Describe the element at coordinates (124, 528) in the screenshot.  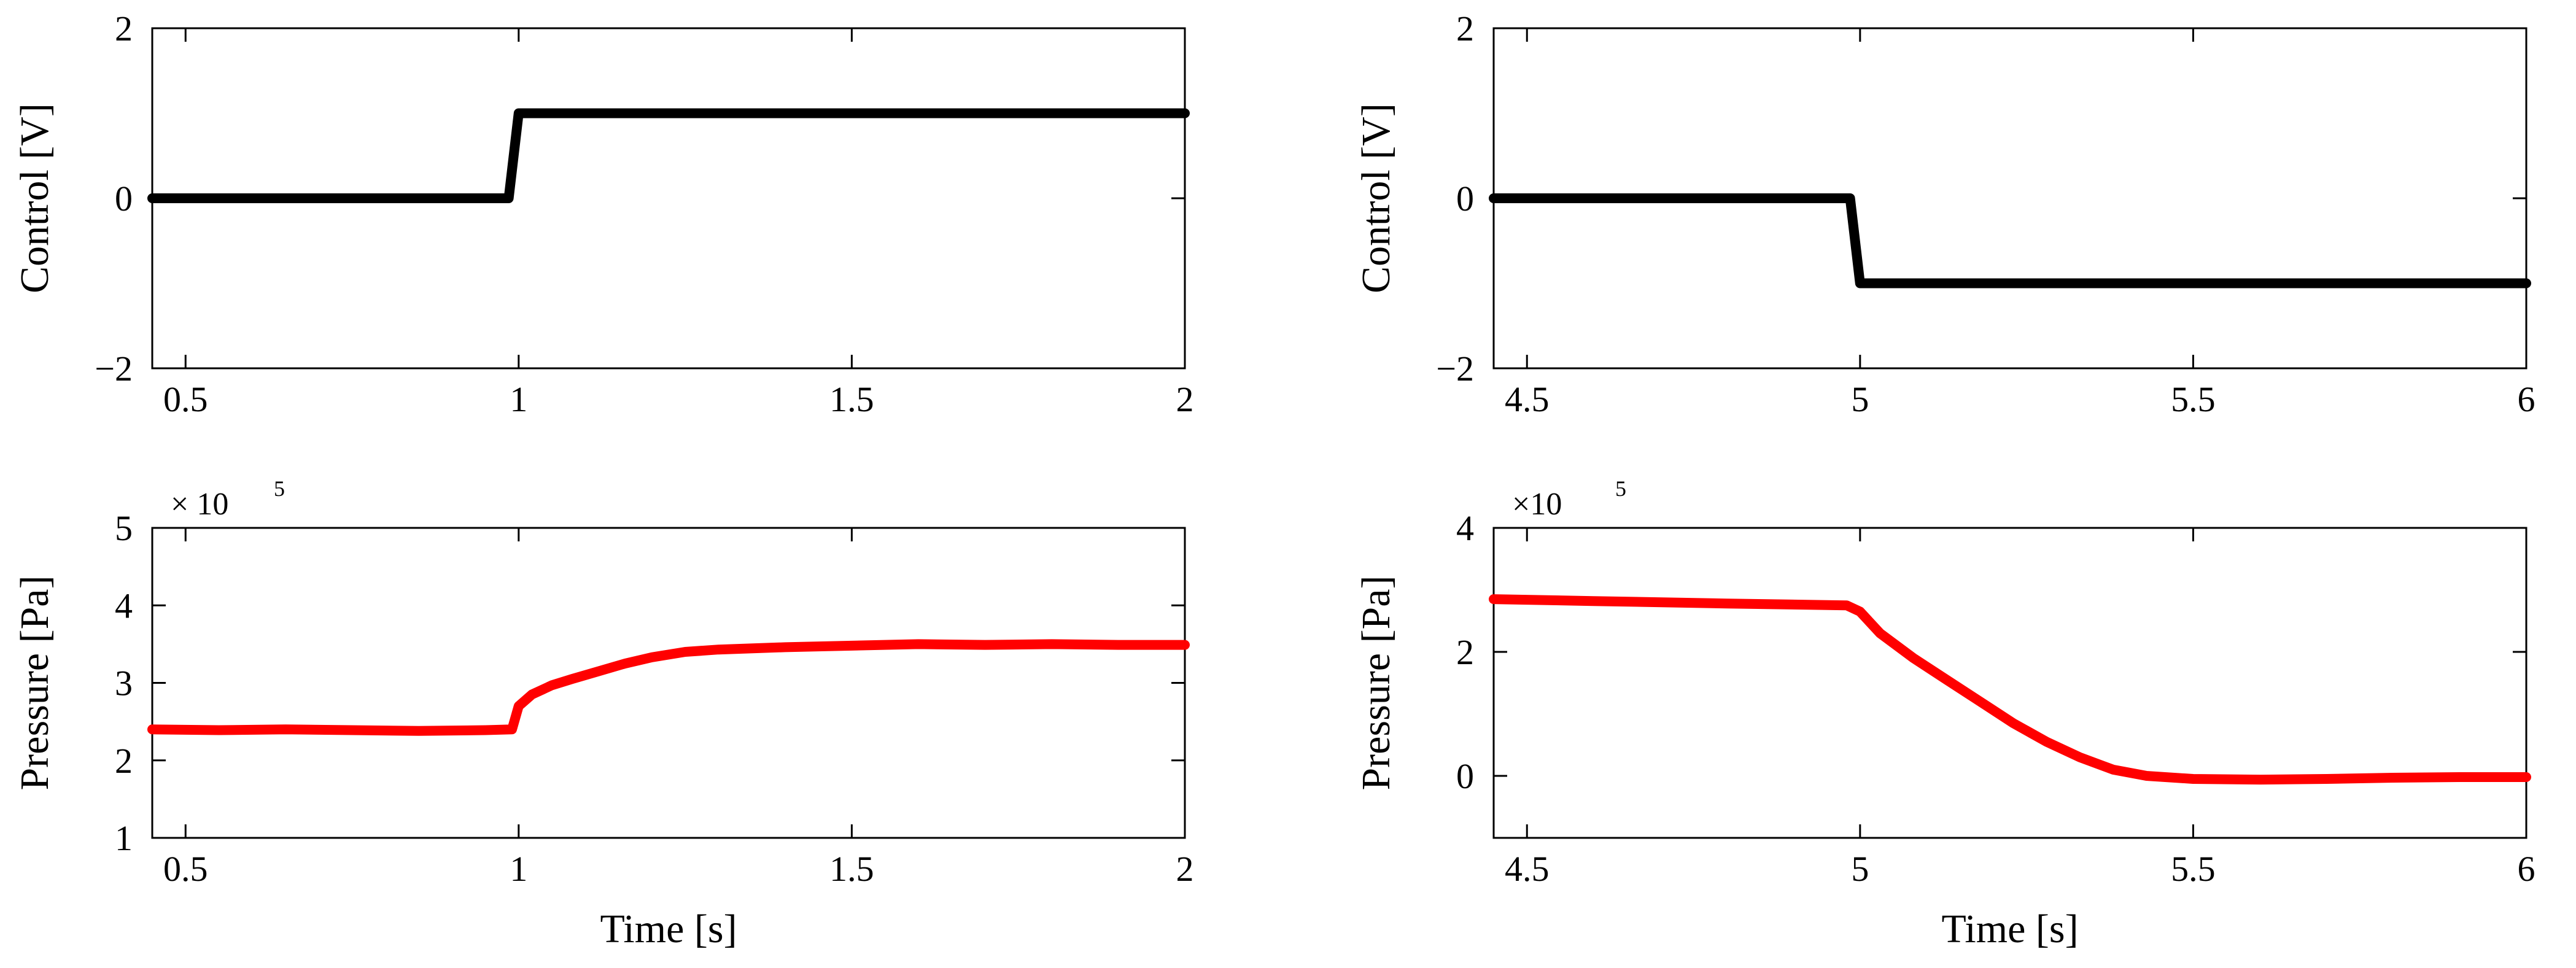
I see `y-tick-label: 5` at that location.